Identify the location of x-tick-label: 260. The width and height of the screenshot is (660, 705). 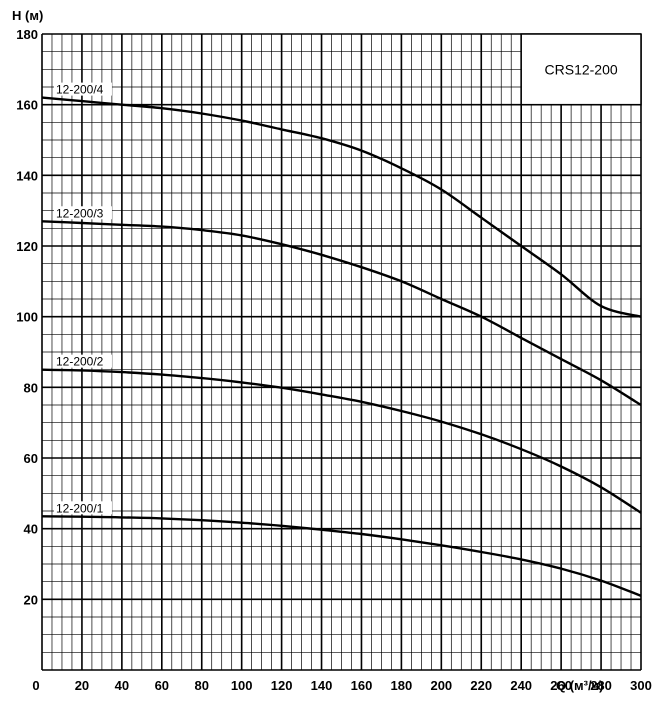
(561, 685).